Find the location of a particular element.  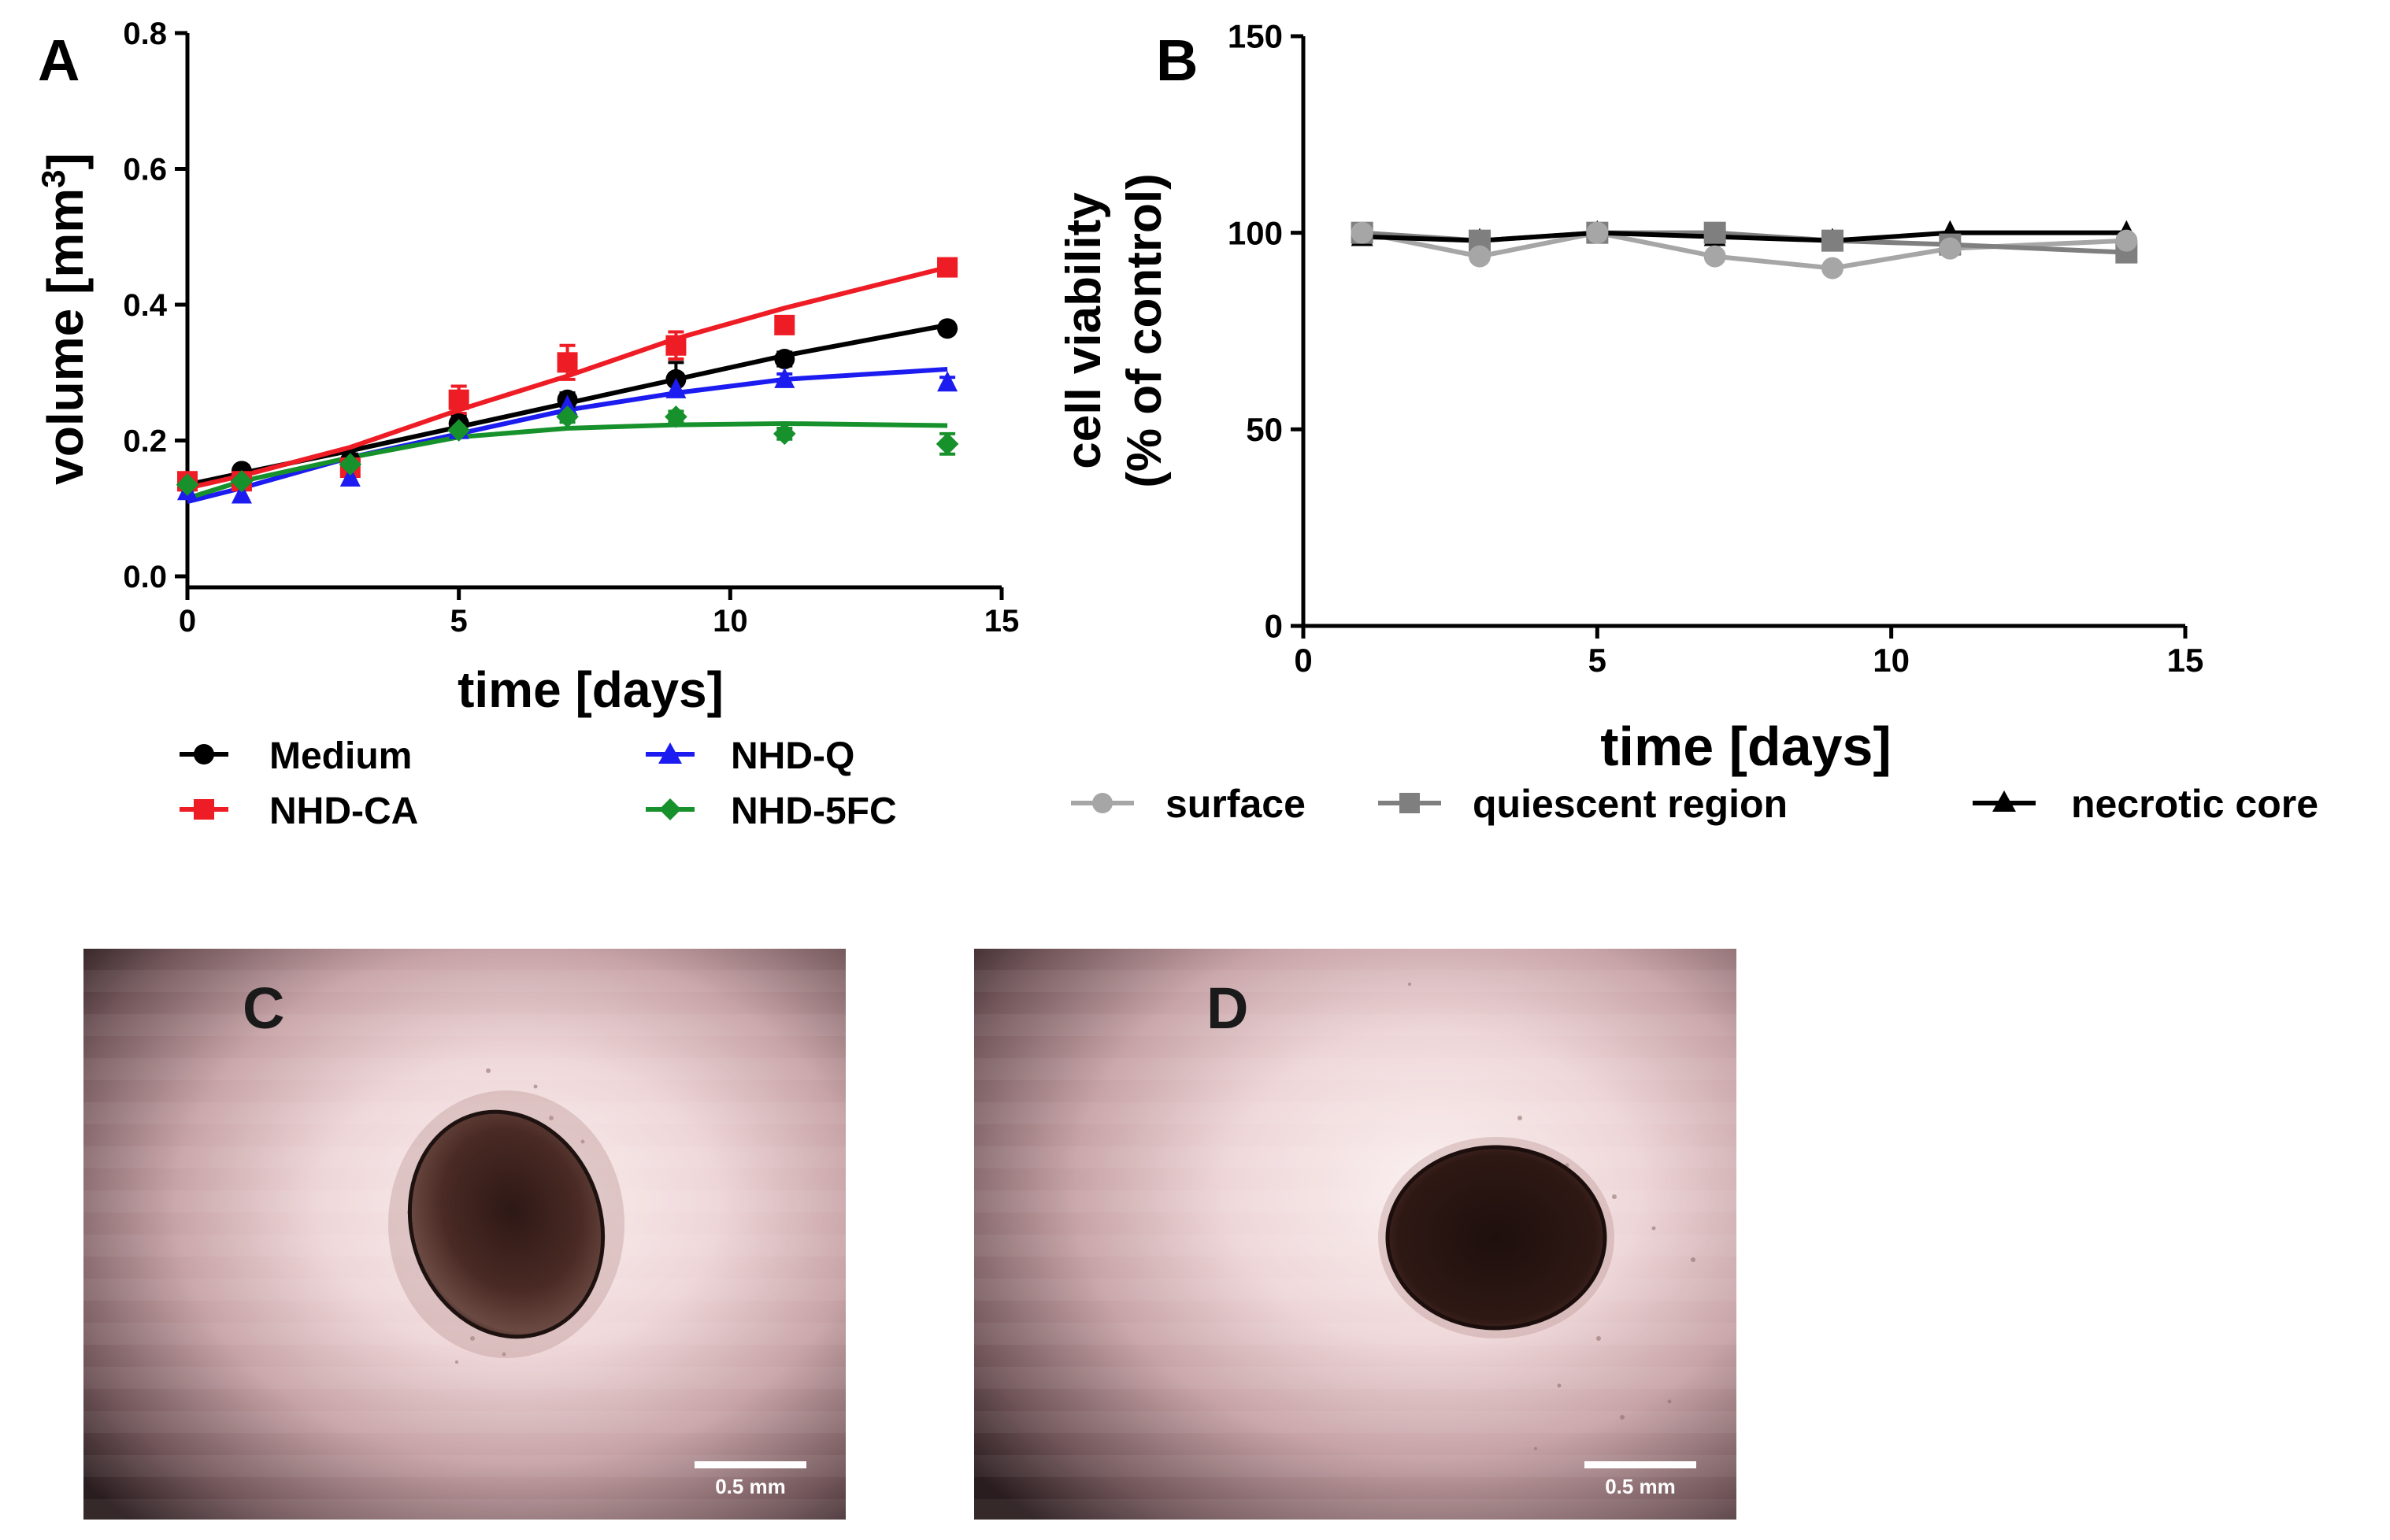

panel-b-x-tick-label: 5 is located at coordinates (1597, 660).